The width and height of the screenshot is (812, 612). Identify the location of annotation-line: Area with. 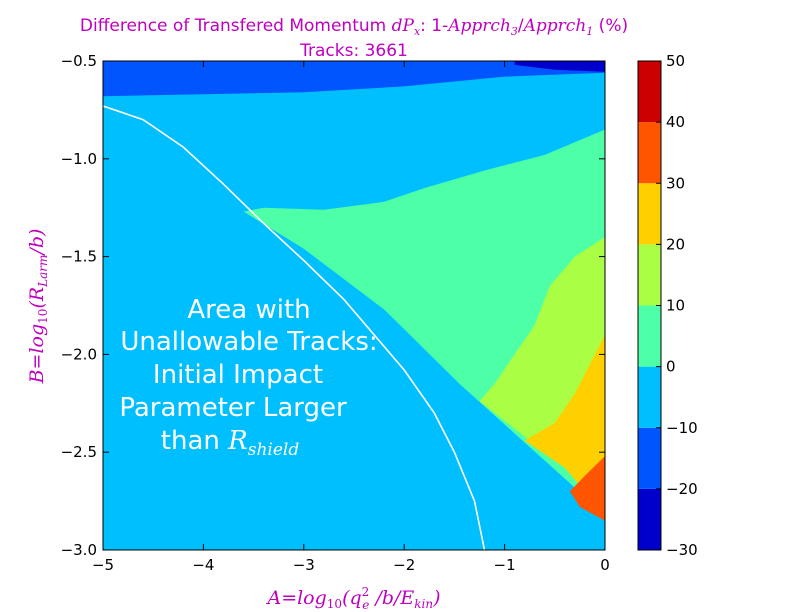
(248, 310).